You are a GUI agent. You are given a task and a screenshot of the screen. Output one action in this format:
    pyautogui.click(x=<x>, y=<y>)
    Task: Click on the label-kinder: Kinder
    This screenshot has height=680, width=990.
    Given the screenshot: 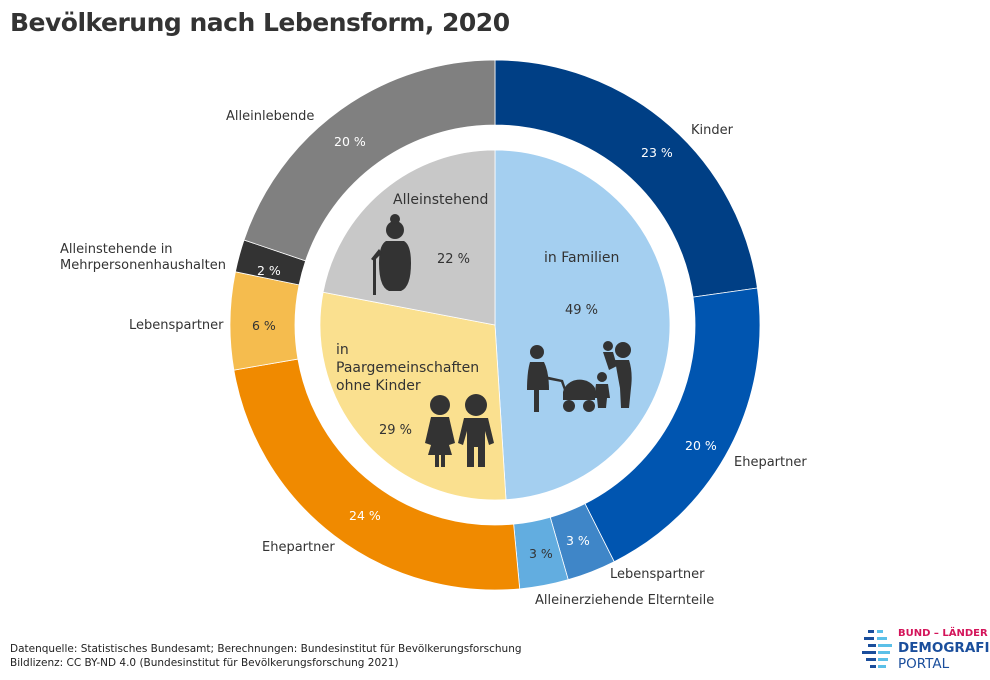 What is the action you would take?
    pyautogui.click(x=712, y=130)
    